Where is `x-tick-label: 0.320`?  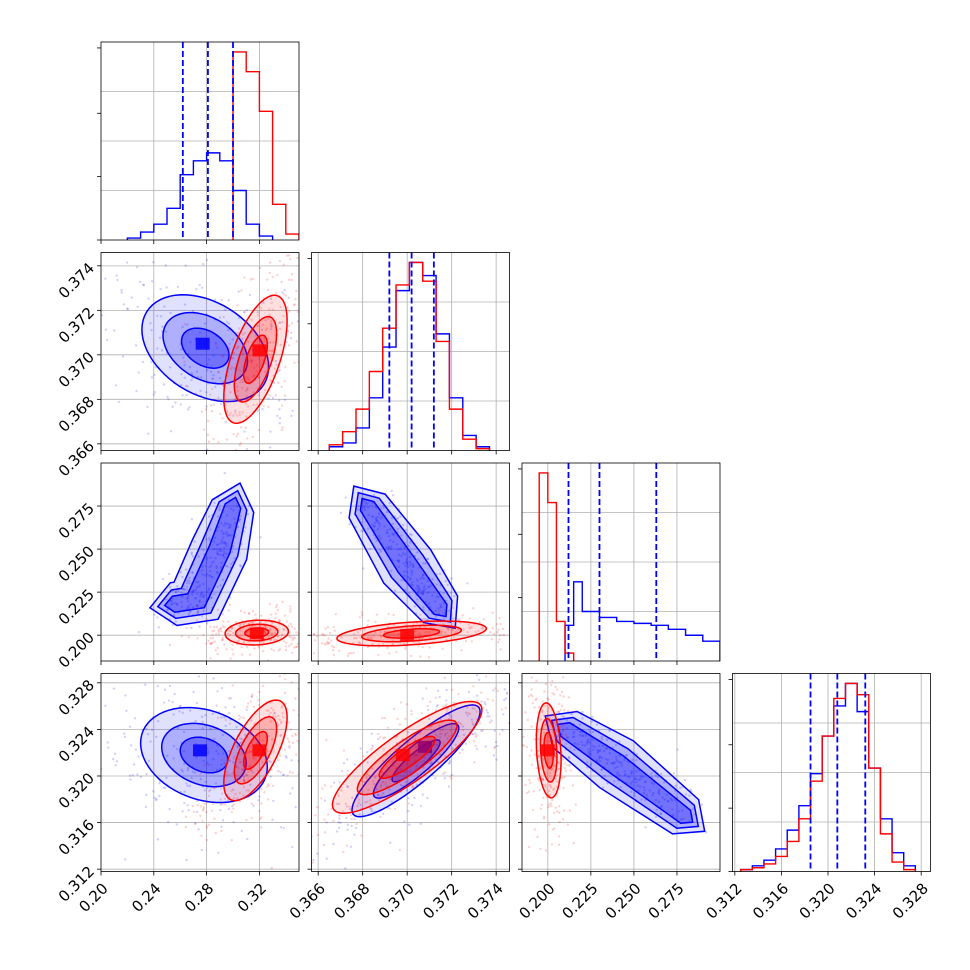
x-tick-label: 0.320 is located at coordinates (817, 901).